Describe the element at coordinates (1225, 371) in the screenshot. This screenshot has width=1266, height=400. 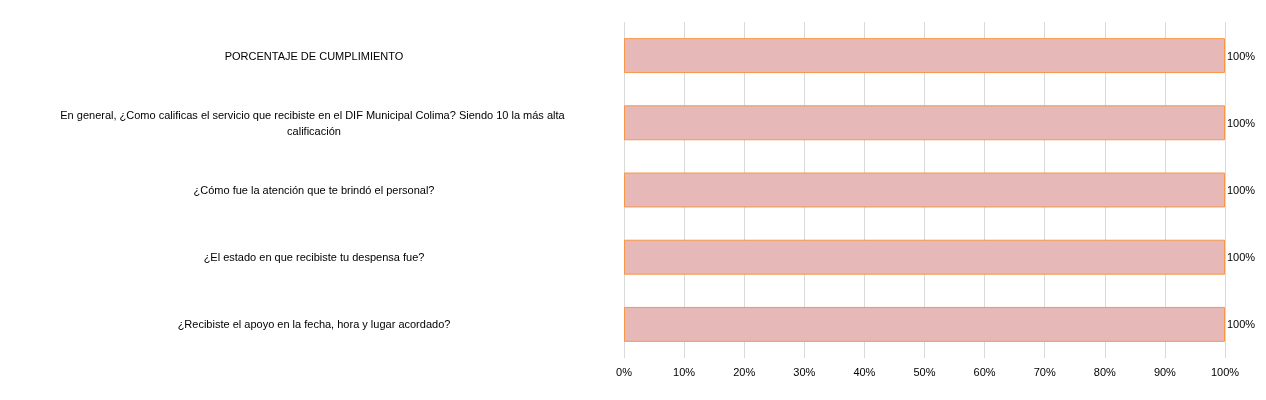
I see `x-tick-label: 100%` at that location.